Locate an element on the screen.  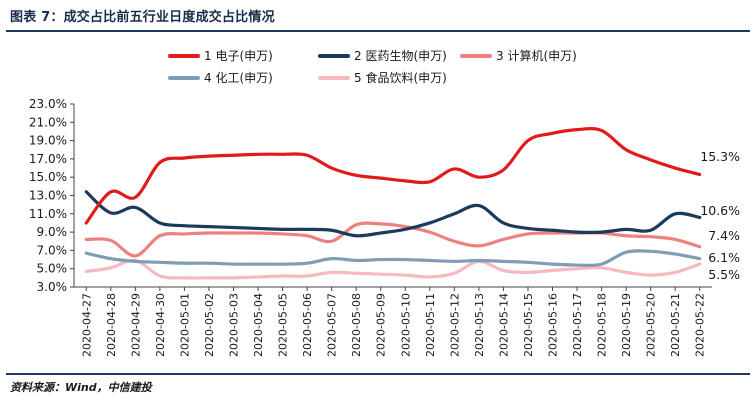
end-label-4: 6.1% is located at coordinates (724, 257).